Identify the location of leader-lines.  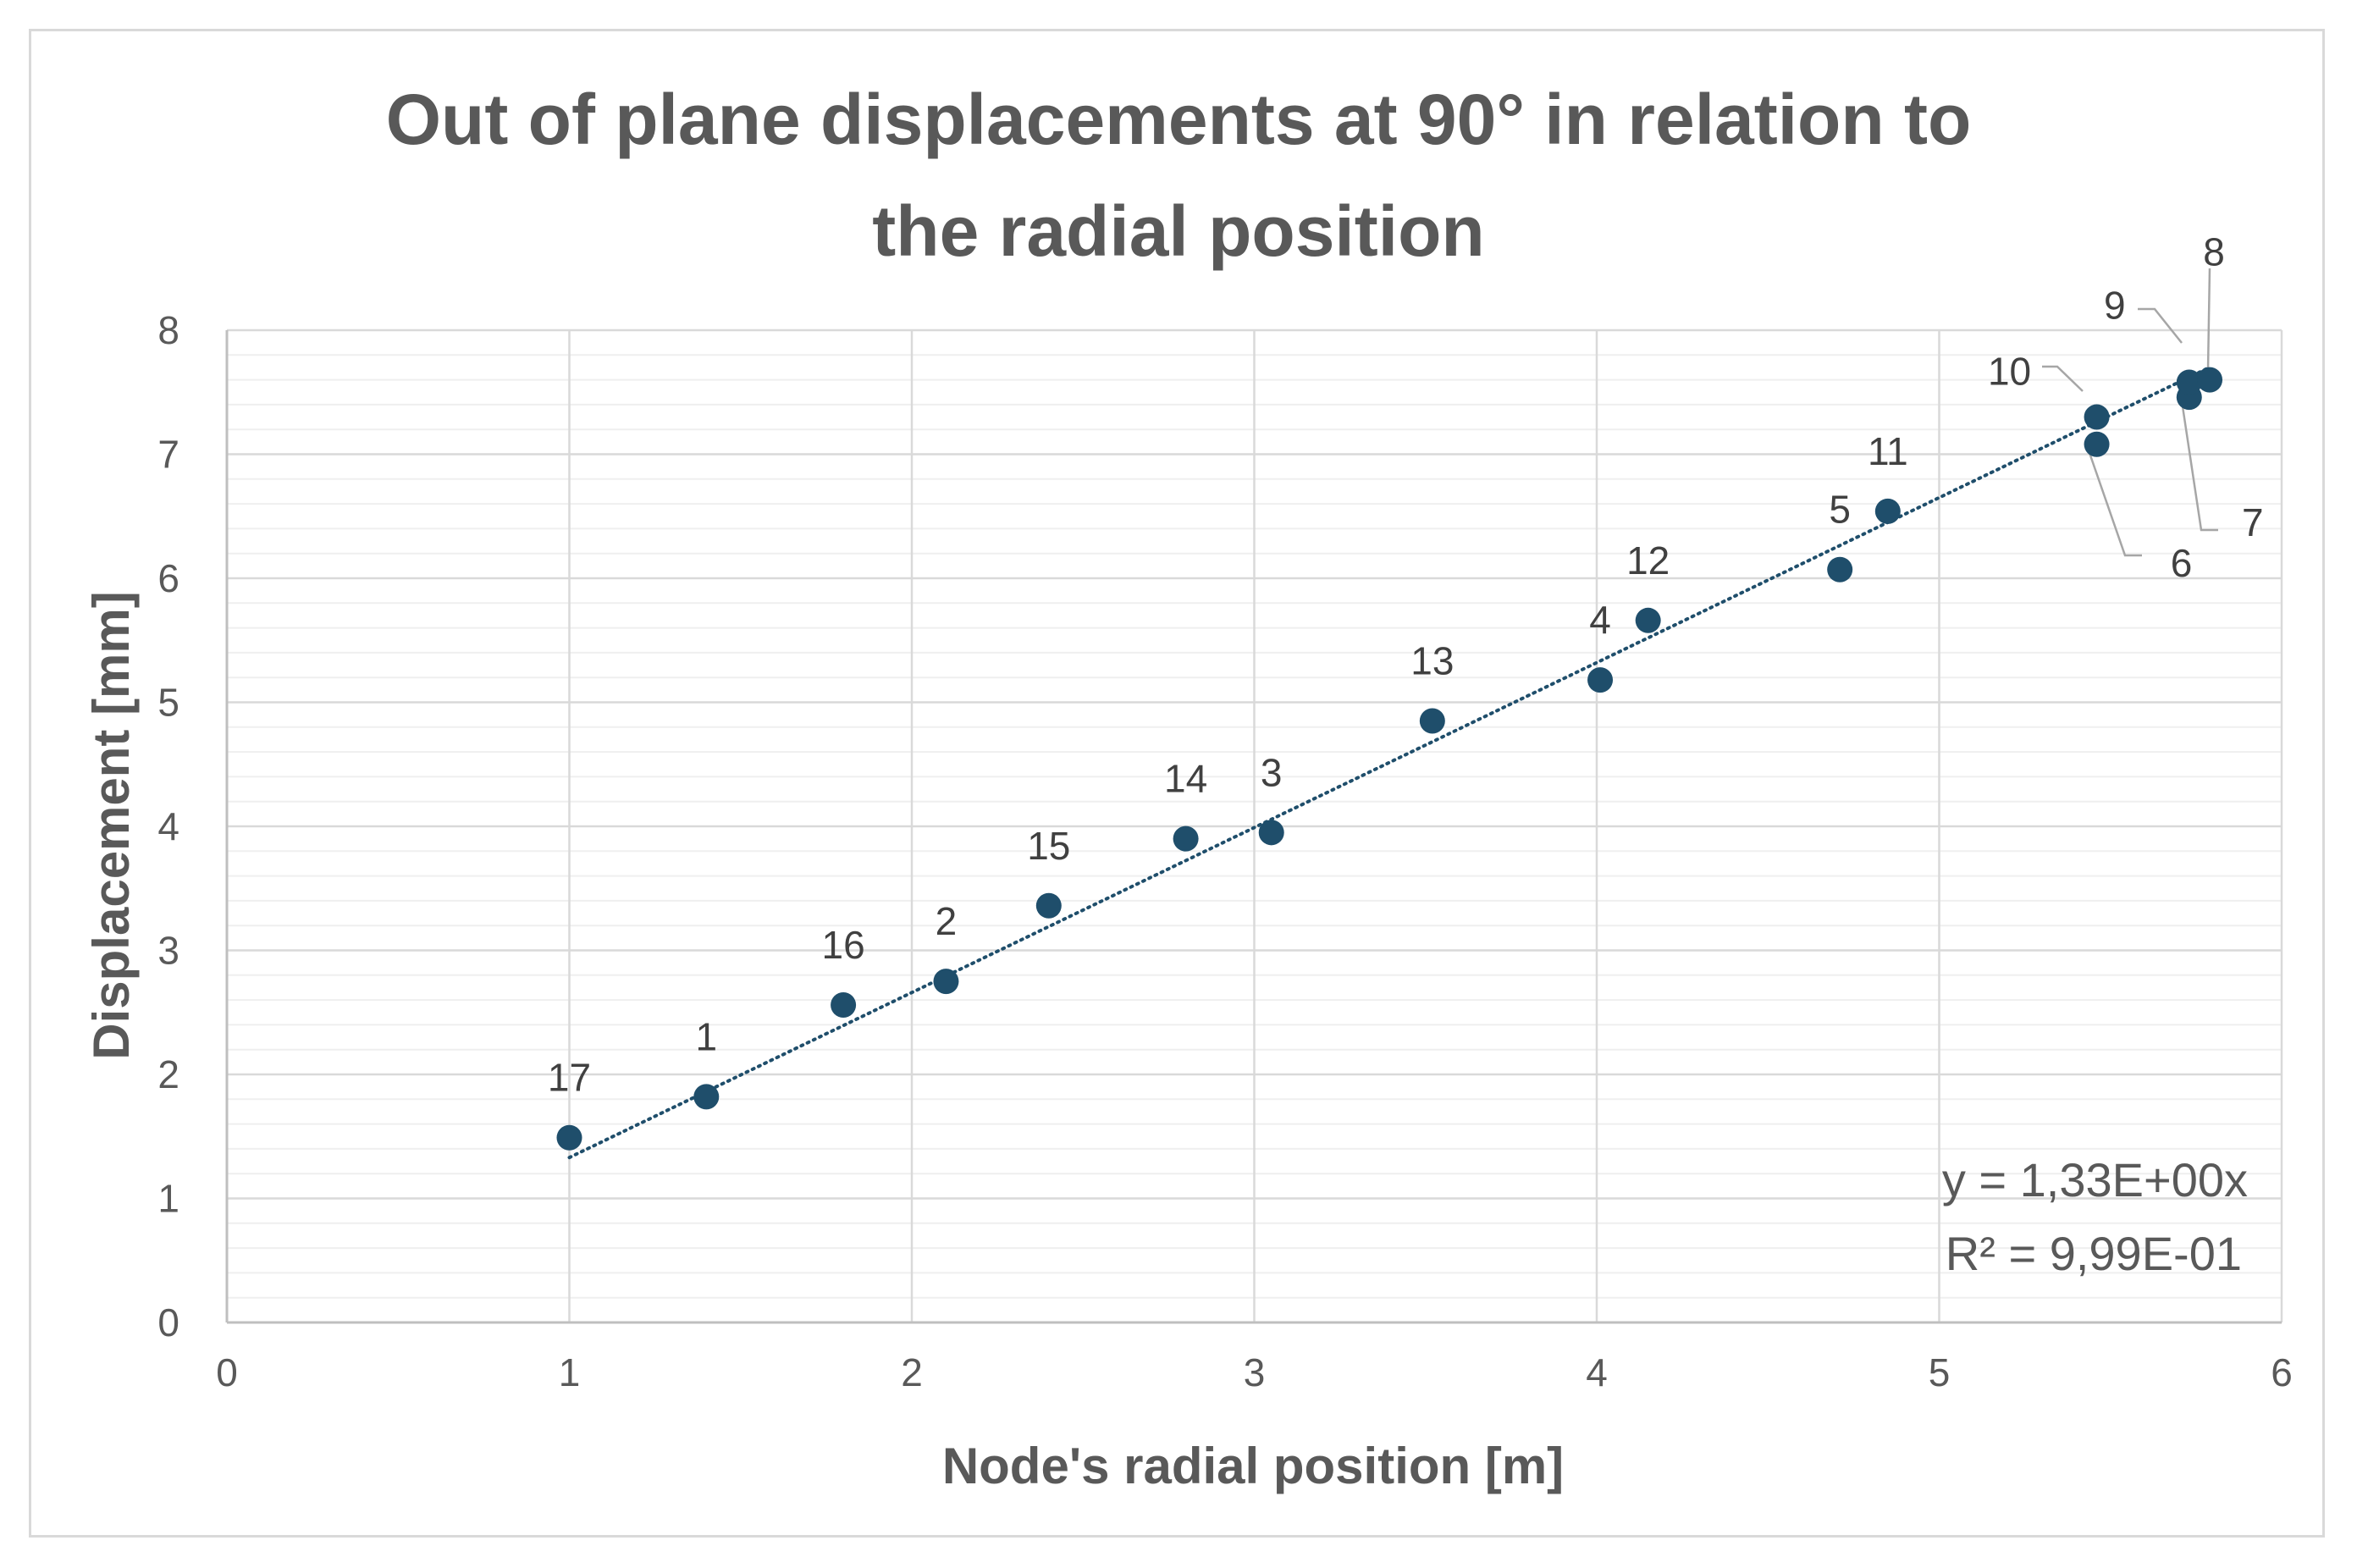
(2130, 412).